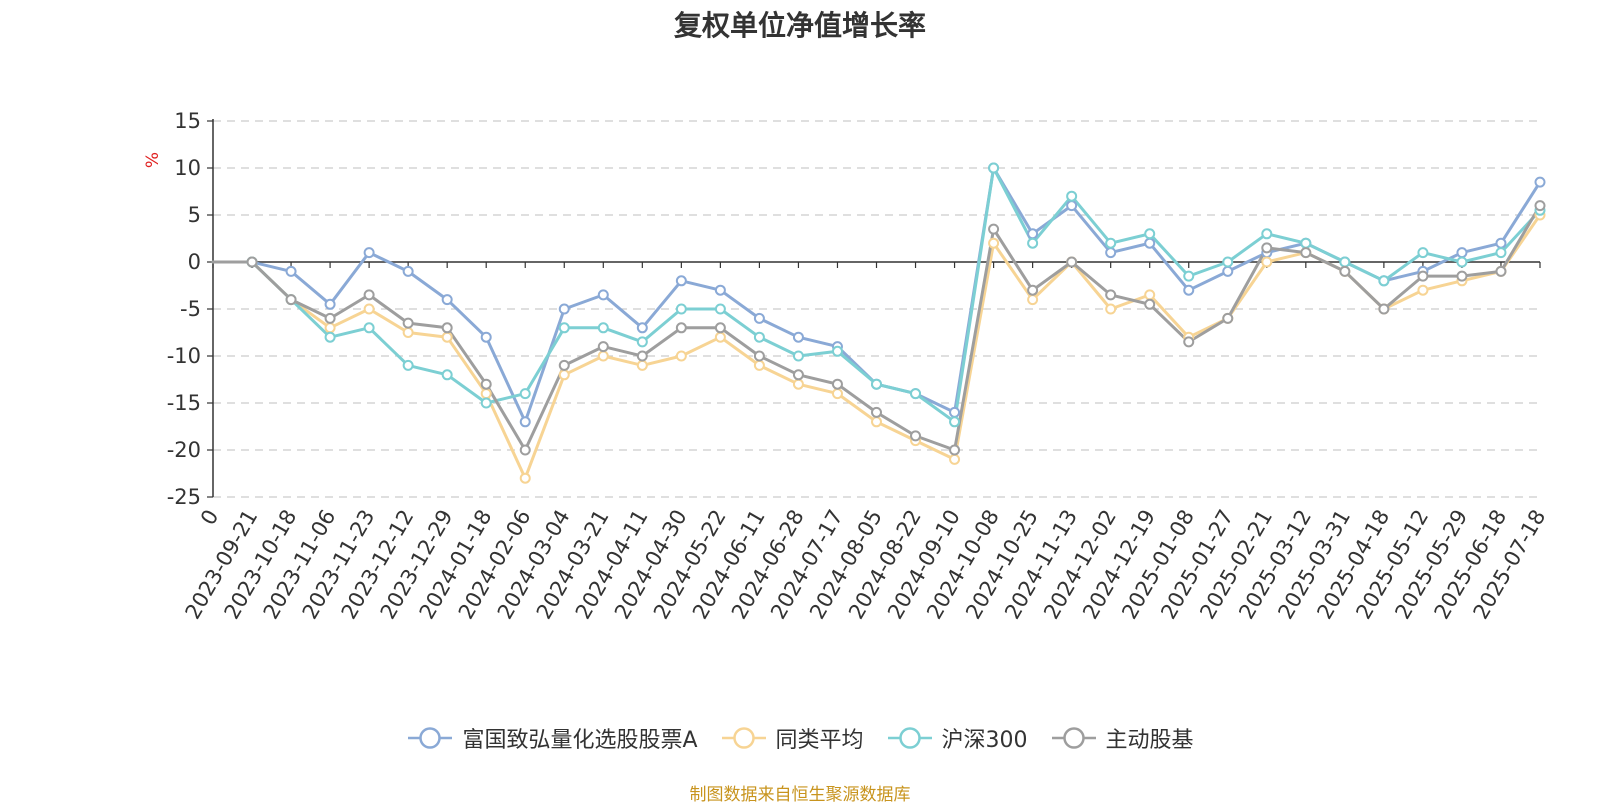 The image size is (1600, 805). What do you see at coordinates (190, 309) in the screenshot?
I see `y-tick-label: -5` at bounding box center [190, 309].